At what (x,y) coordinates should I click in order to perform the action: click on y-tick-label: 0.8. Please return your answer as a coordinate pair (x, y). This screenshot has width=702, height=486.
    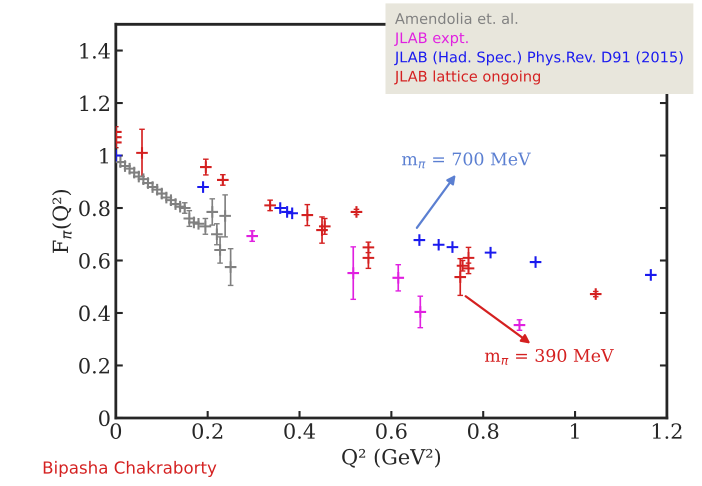
    Looking at the image, I should click on (94, 208).